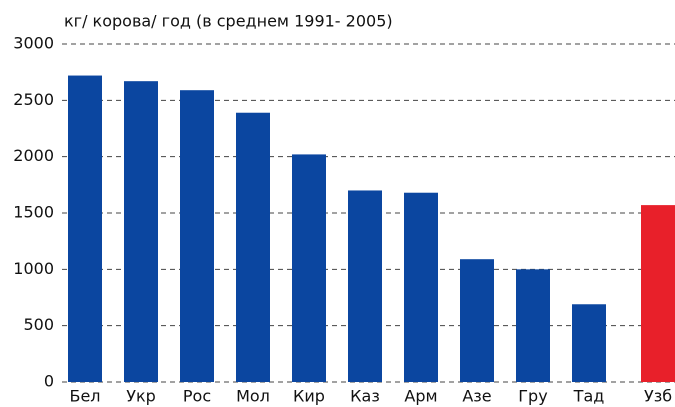 The width and height of the screenshot is (675, 407). Describe the element at coordinates (589, 396) in the screenshot. I see `x-tick-label: Тад` at that location.